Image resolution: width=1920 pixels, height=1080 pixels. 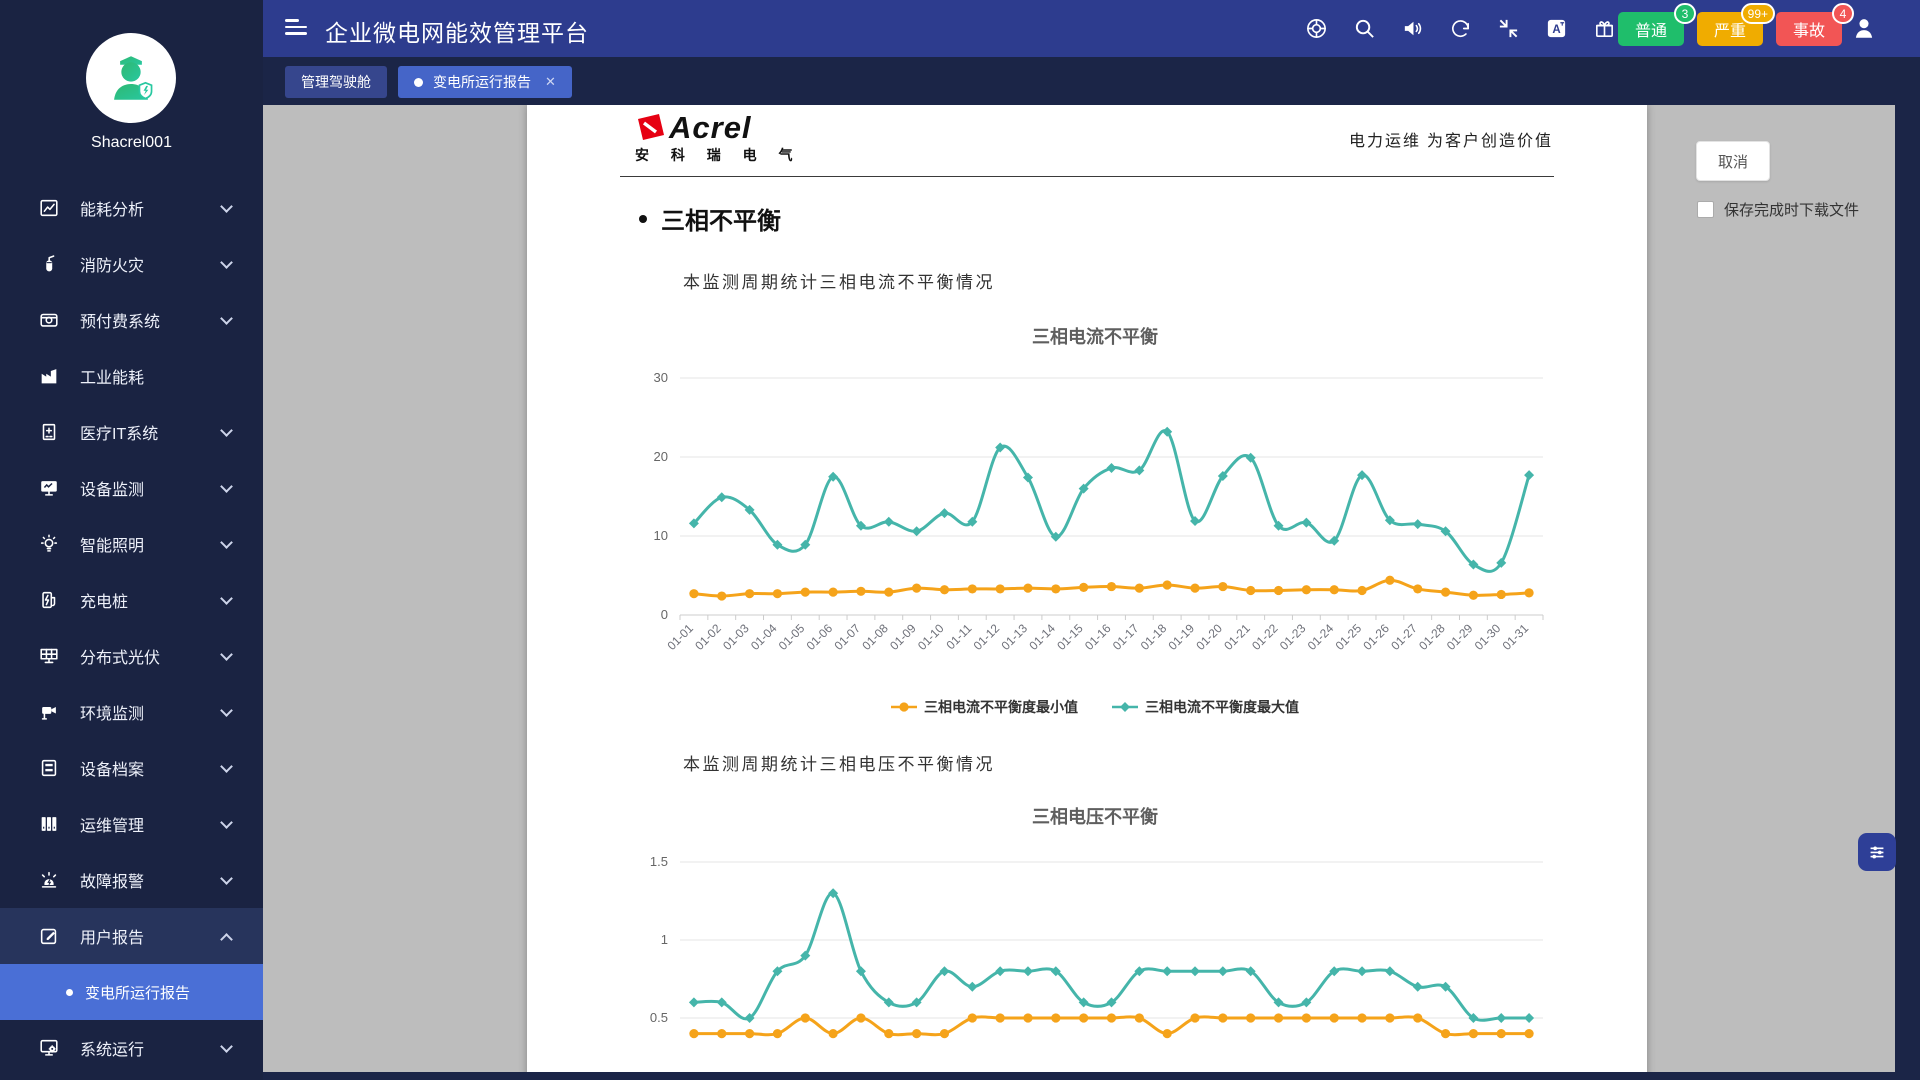 What do you see at coordinates (131, 656) in the screenshot?
I see `sidebar-item-pv: 分布式光伏` at bounding box center [131, 656].